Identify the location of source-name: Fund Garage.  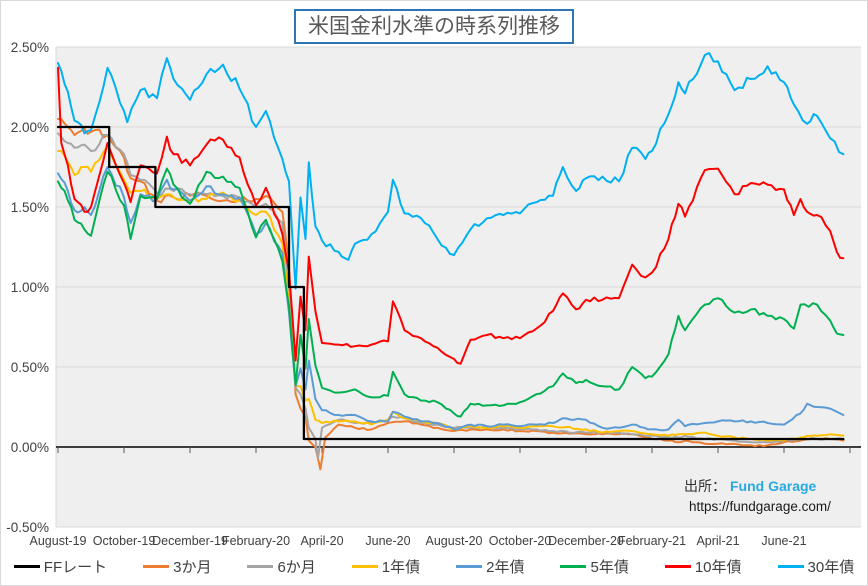
(773, 486).